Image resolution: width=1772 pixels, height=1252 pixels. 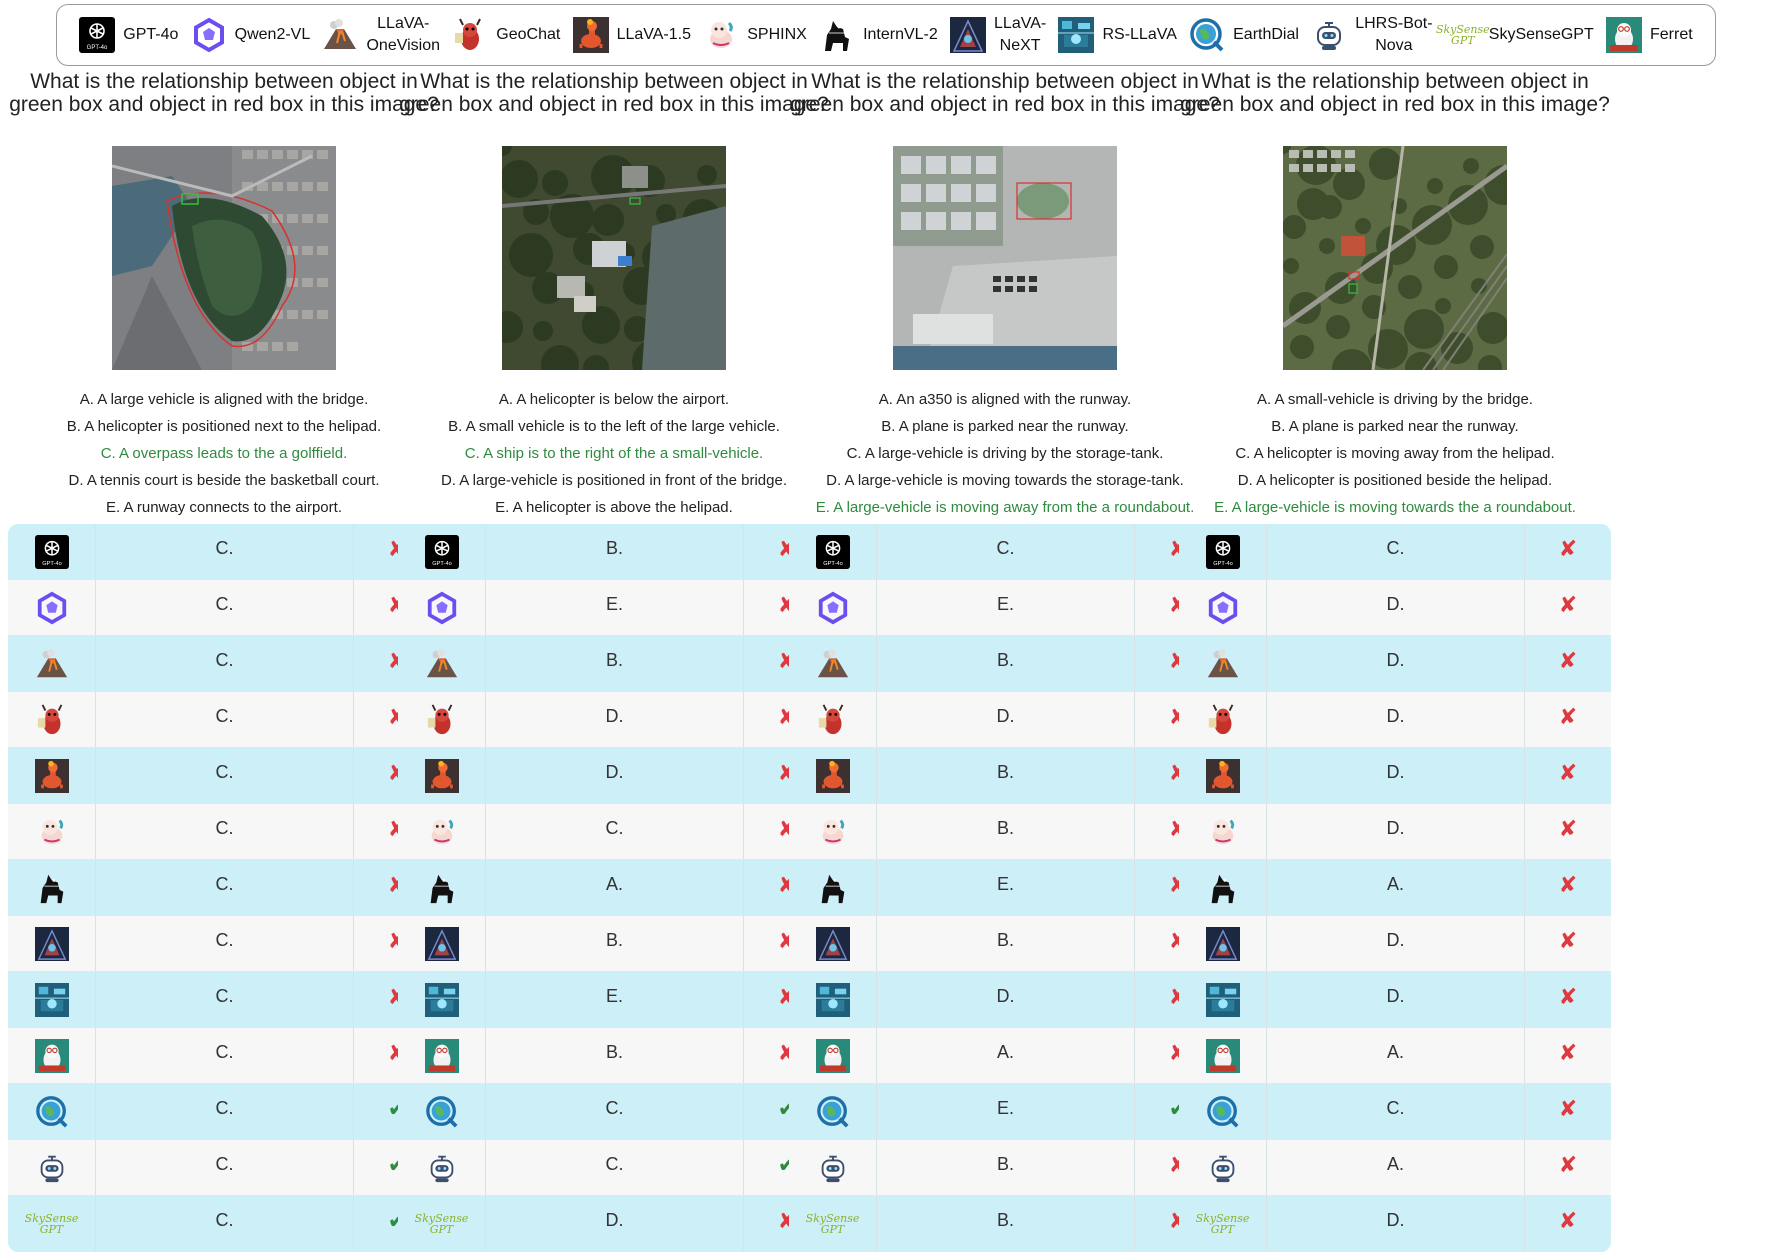 What do you see at coordinates (1671, 34) in the screenshot?
I see `legend-label: Ferret` at bounding box center [1671, 34].